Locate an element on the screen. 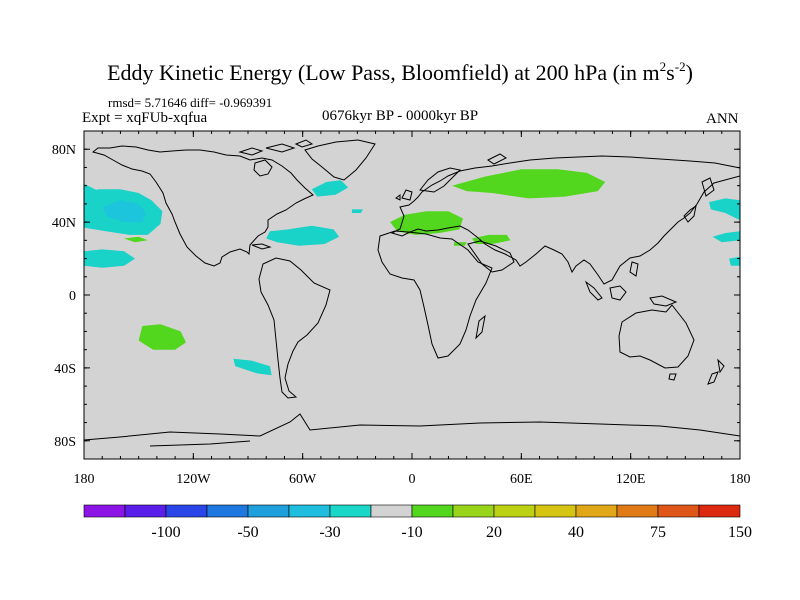 Image resolution: width=800 pixels, height=600 pixels. coast-new-guinea is located at coordinates (663, 301).